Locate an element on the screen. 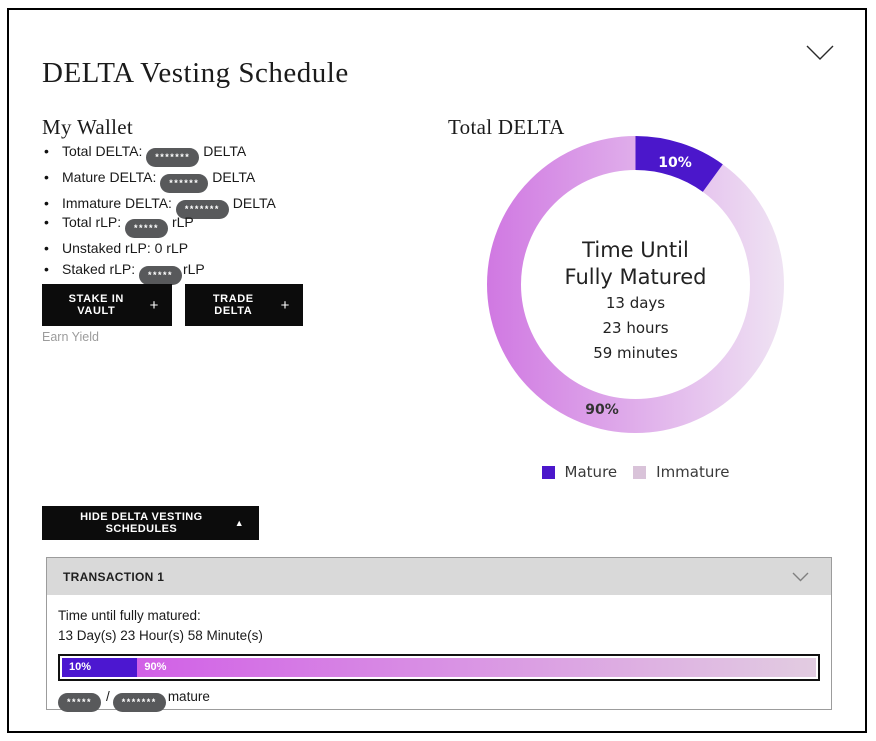 The image size is (876, 741). item-label: Total rLP: is located at coordinates (92, 222).